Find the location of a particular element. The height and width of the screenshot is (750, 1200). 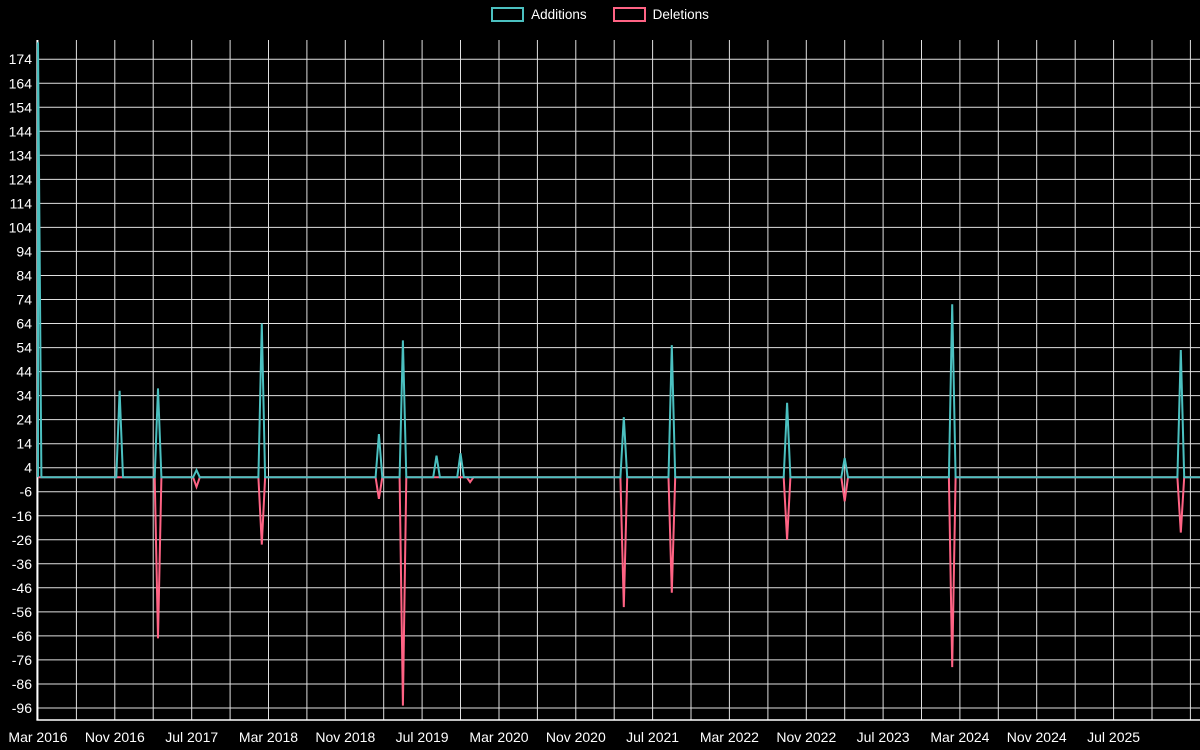

svg-text: 124 is located at coordinates (21, 179).